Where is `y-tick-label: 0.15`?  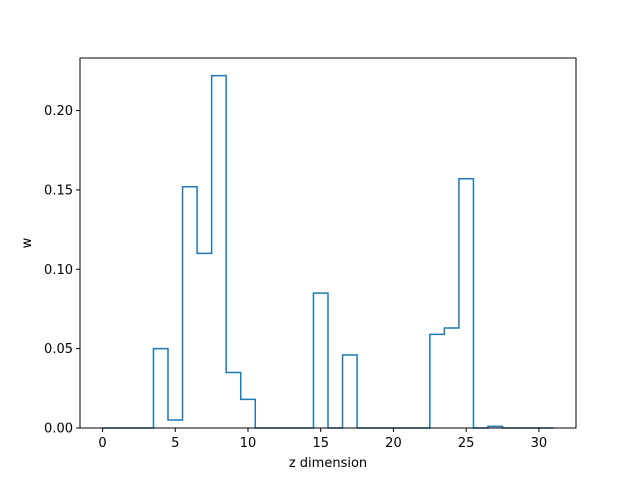 y-tick-label: 0.15 is located at coordinates (58, 190).